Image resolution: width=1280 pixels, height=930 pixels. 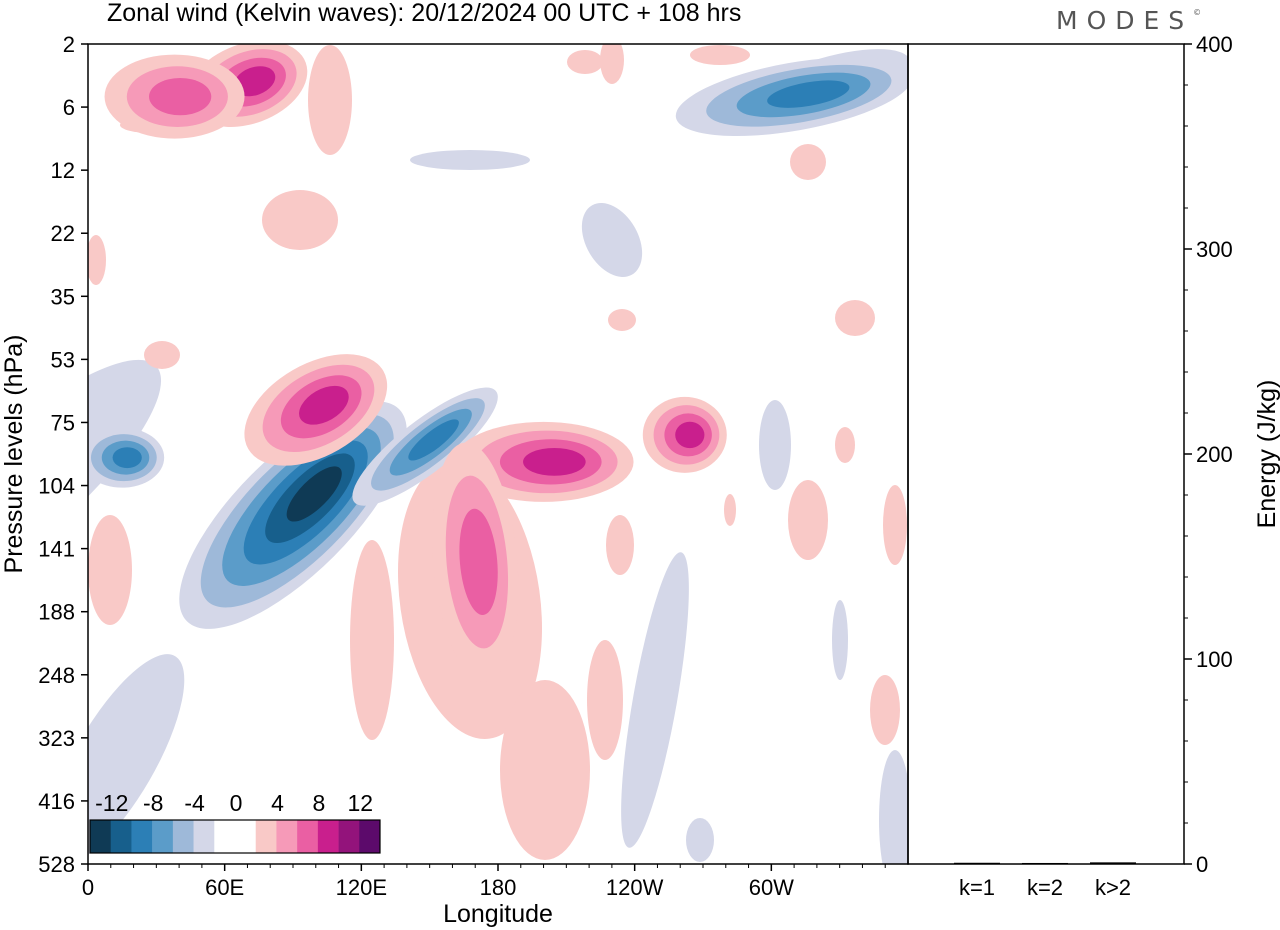 What do you see at coordinates (69, 107) in the screenshot?
I see `y-tick-label: 6` at bounding box center [69, 107].